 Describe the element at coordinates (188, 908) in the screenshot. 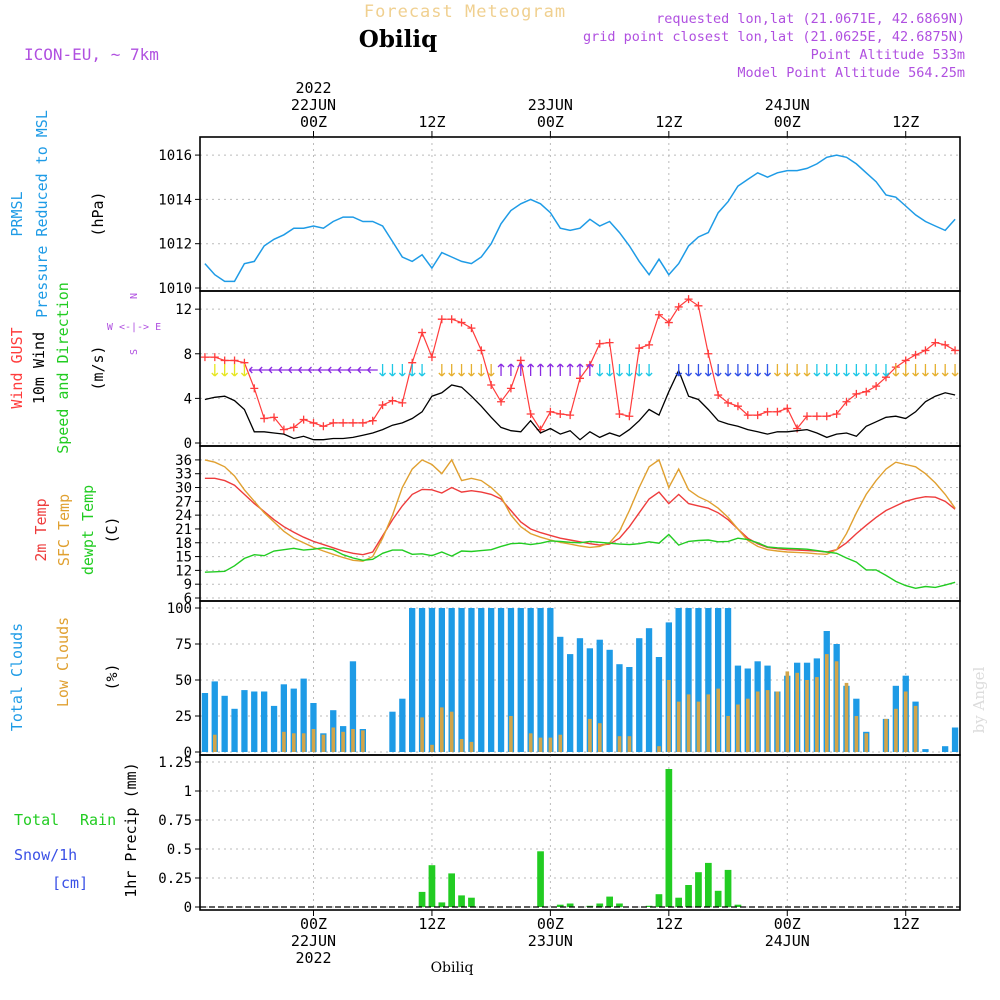

I see `y-tick-label: 0` at that location.